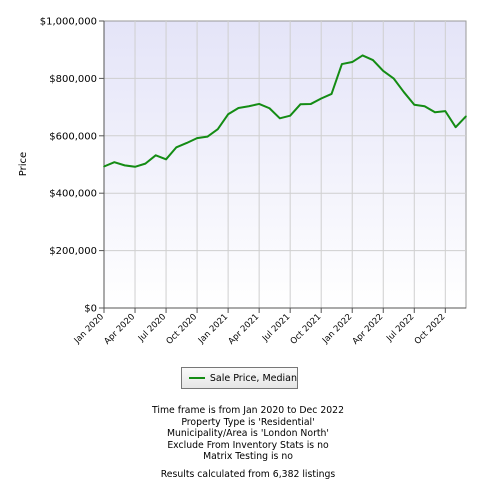 The height and width of the screenshot is (498, 480). I want to click on x-tick-label: Oct 2021, so click(306, 329).